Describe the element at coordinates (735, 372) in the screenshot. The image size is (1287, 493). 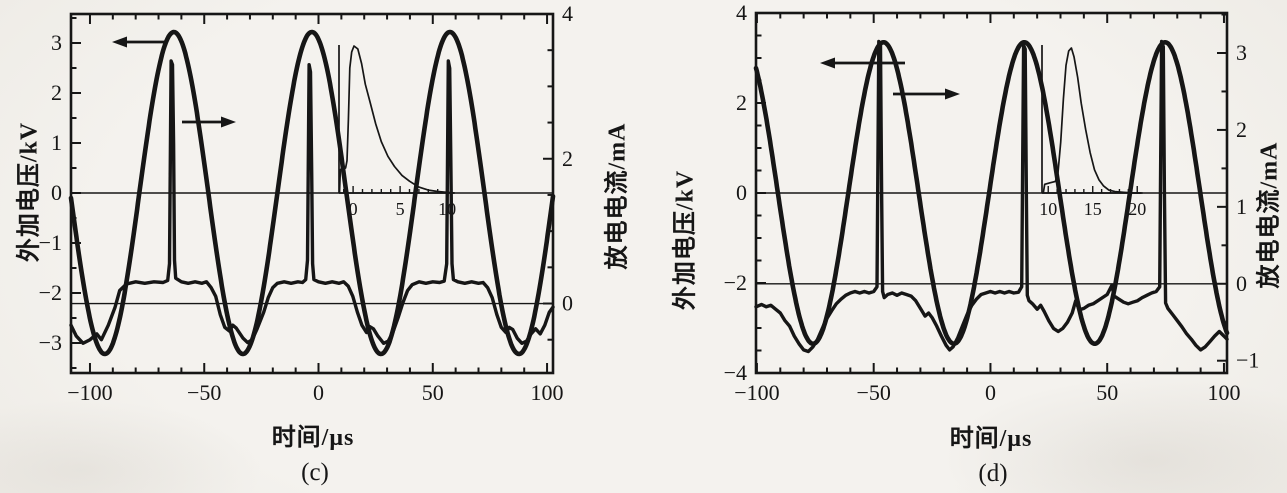
I see `y-left-tick-label: −4` at that location.